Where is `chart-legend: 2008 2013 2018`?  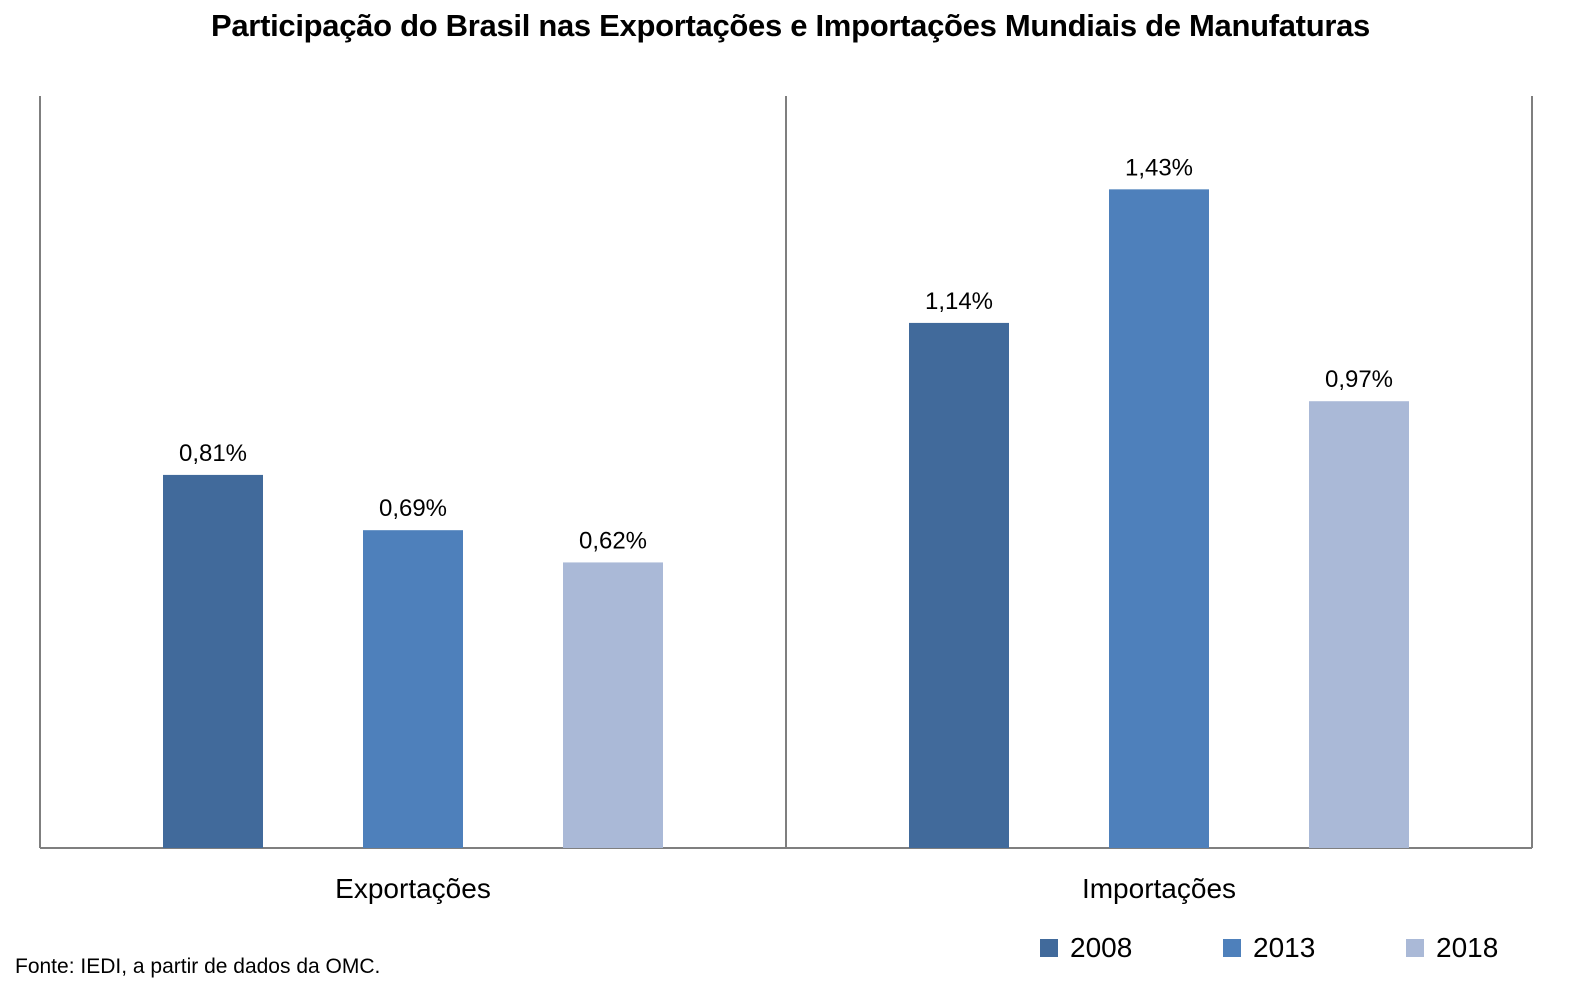 chart-legend: 2008 2013 2018 is located at coordinates (1290, 948).